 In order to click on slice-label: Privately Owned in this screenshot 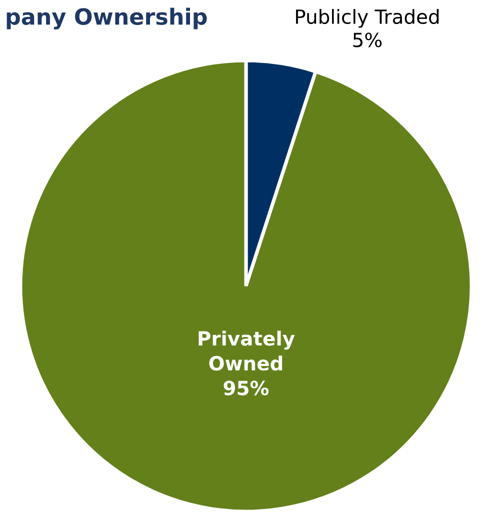, I will do `click(246, 350)`.